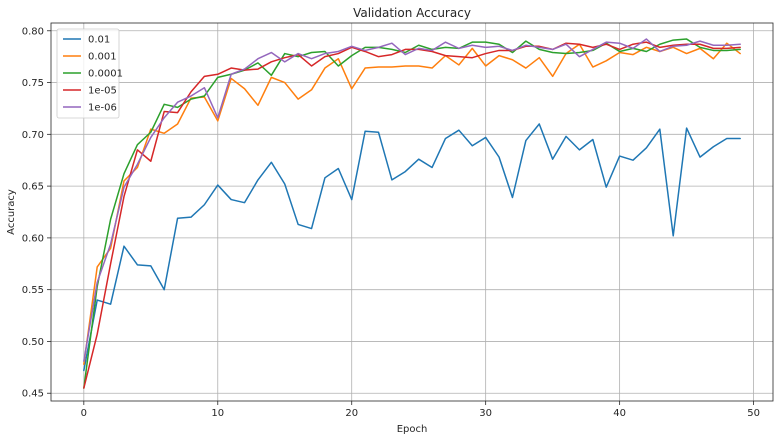 The height and width of the screenshot is (441, 783). I want to click on chart-title: Validation Accuracy, so click(412, 13).